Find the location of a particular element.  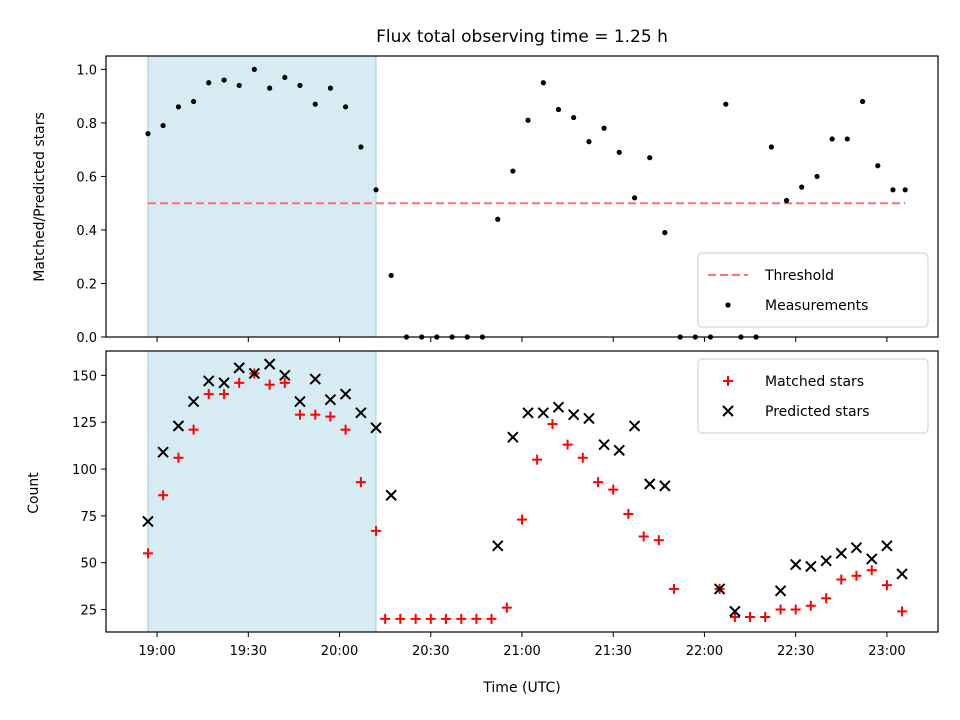

y-tick-label: 125 is located at coordinates (84, 423).